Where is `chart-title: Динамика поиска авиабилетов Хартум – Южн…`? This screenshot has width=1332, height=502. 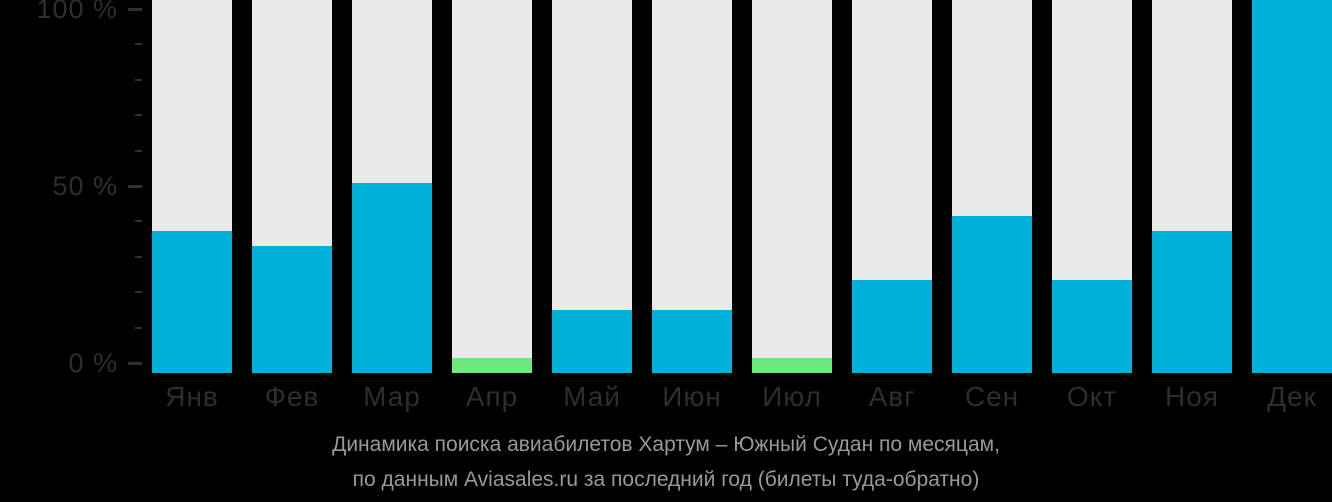 chart-title: Динамика поиска авиабилетов Хартум – Южн… is located at coordinates (666, 444).